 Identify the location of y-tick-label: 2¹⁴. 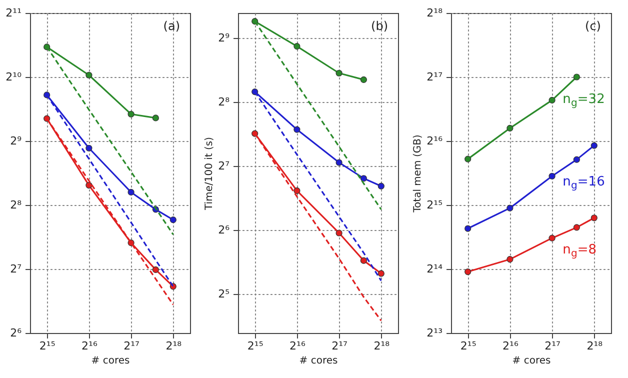
(435, 269).